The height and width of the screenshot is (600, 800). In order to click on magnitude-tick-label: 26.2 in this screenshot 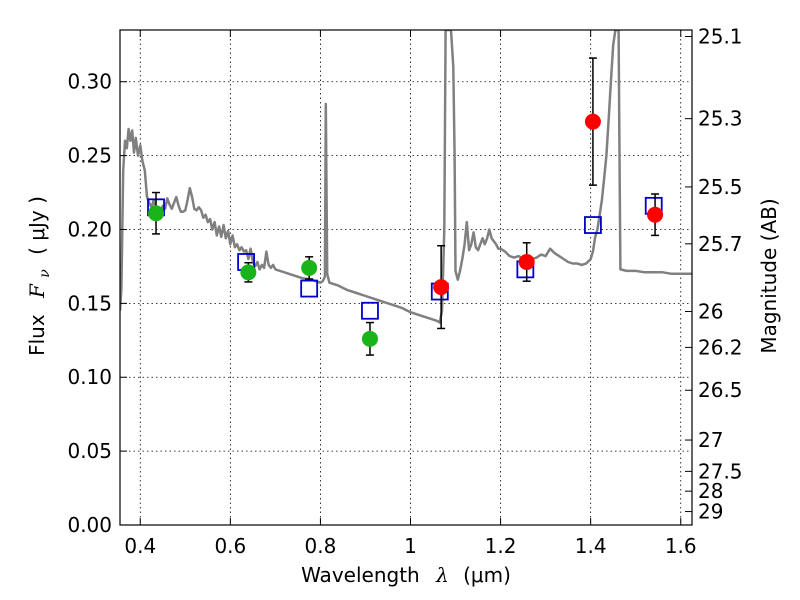, I will do `click(720, 347)`.